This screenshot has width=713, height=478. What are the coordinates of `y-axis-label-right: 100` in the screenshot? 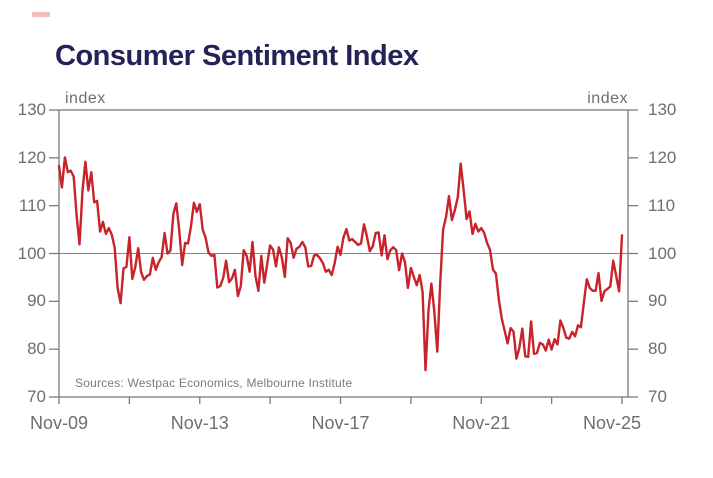 It's located at (662, 253).